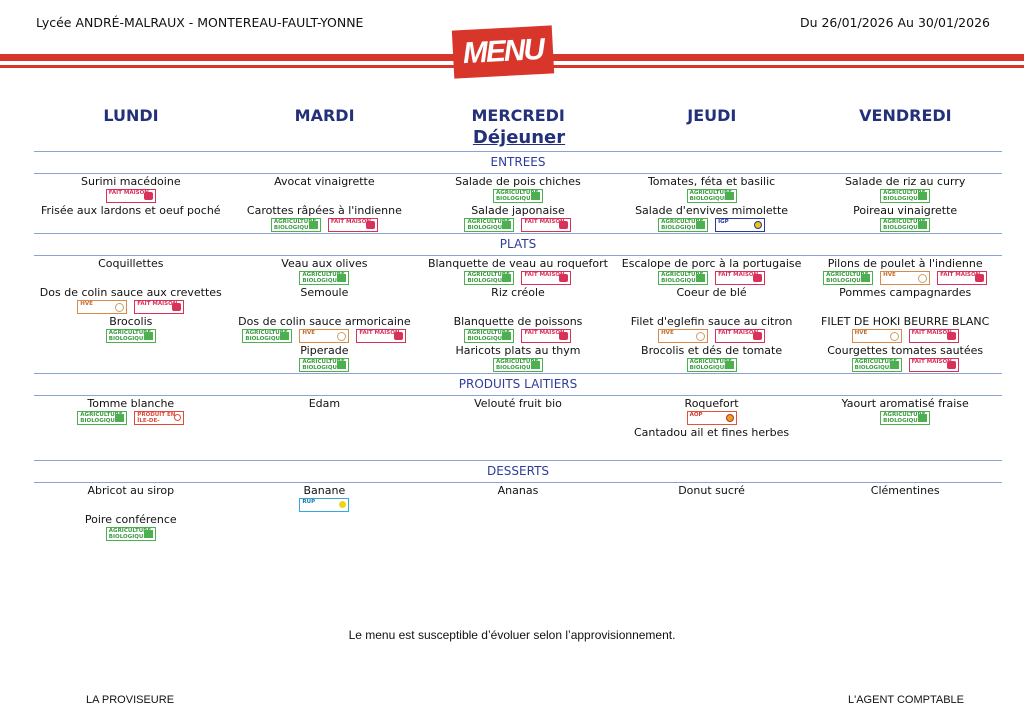 The image size is (1024, 724). What do you see at coordinates (130, 498) in the screenshot?
I see `menu-item: Abricot au sirop` at bounding box center [130, 498].